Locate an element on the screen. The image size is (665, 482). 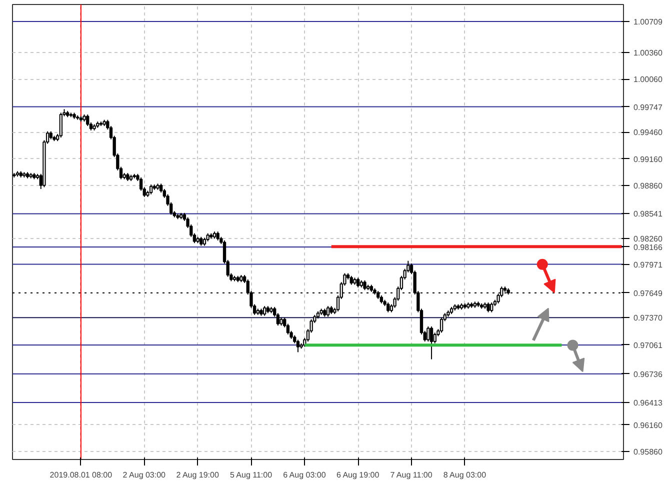
x-tick-label: 6 Aug 03:00 is located at coordinates (304, 475).